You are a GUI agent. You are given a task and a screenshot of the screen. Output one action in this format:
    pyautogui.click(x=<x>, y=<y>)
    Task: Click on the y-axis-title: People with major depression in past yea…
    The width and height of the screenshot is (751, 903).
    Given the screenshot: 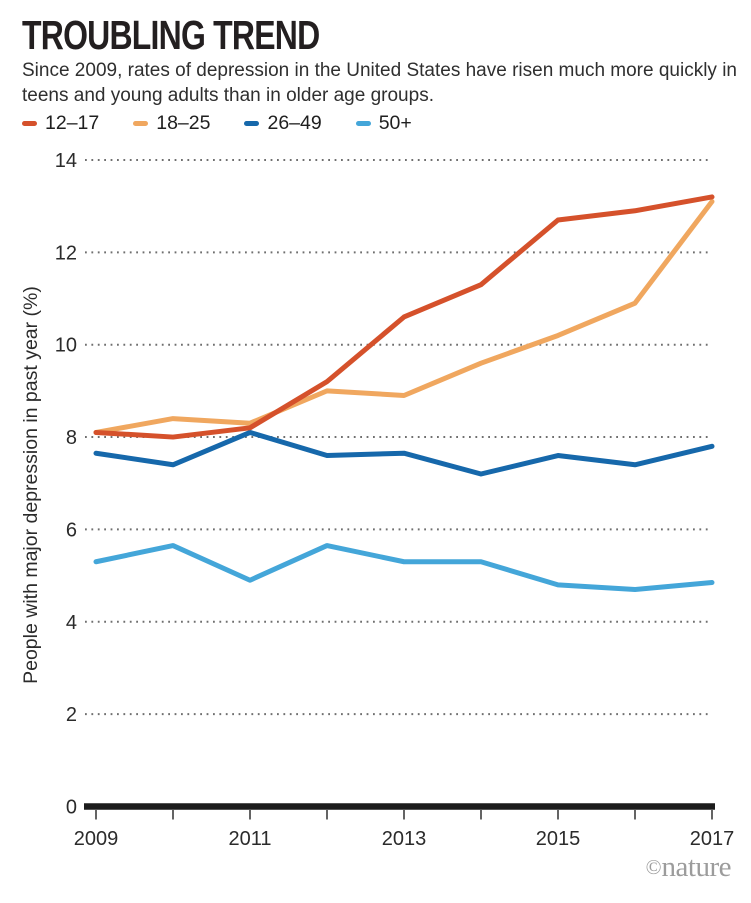 What is the action you would take?
    pyautogui.click(x=31, y=485)
    